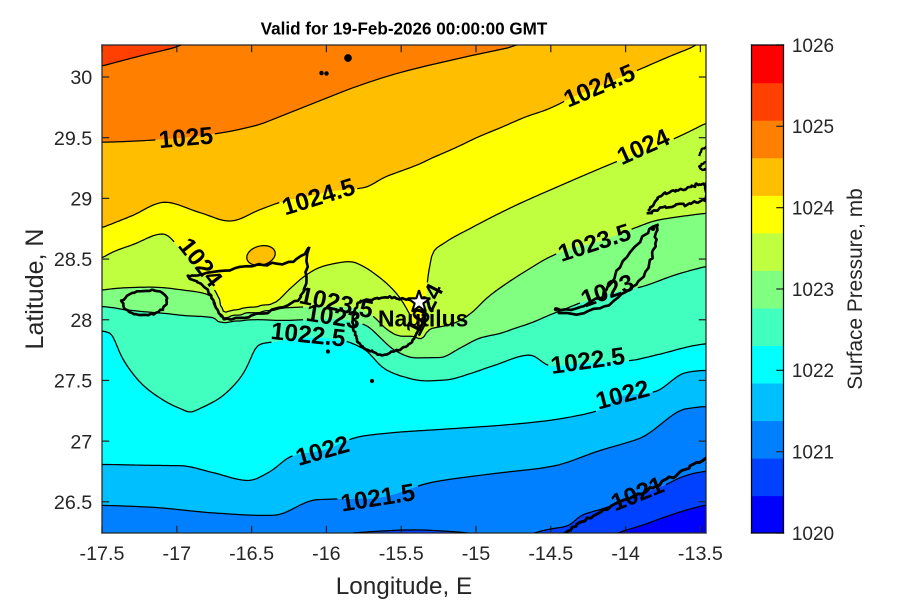  What do you see at coordinates (813, 209) in the screenshot?
I see `svg-text: 1024` at bounding box center [813, 209].